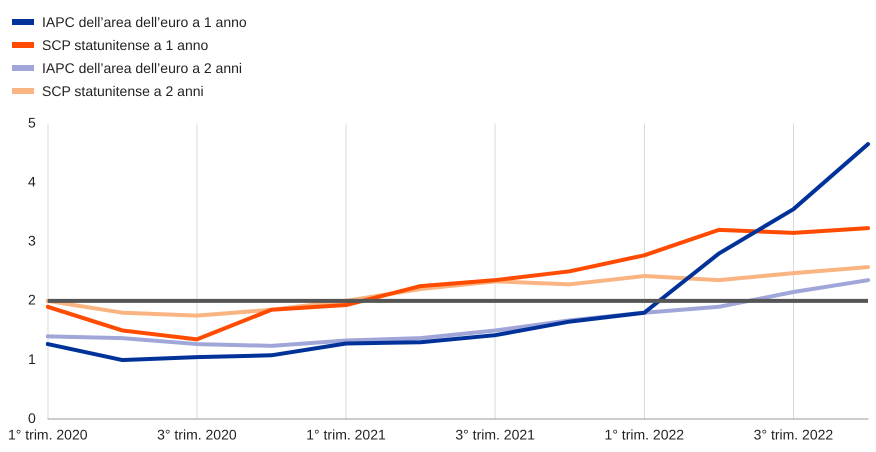 Image resolution: width=876 pixels, height=452 pixels. Describe the element at coordinates (32, 358) in the screenshot. I see `y-tick-label: 1` at that location.